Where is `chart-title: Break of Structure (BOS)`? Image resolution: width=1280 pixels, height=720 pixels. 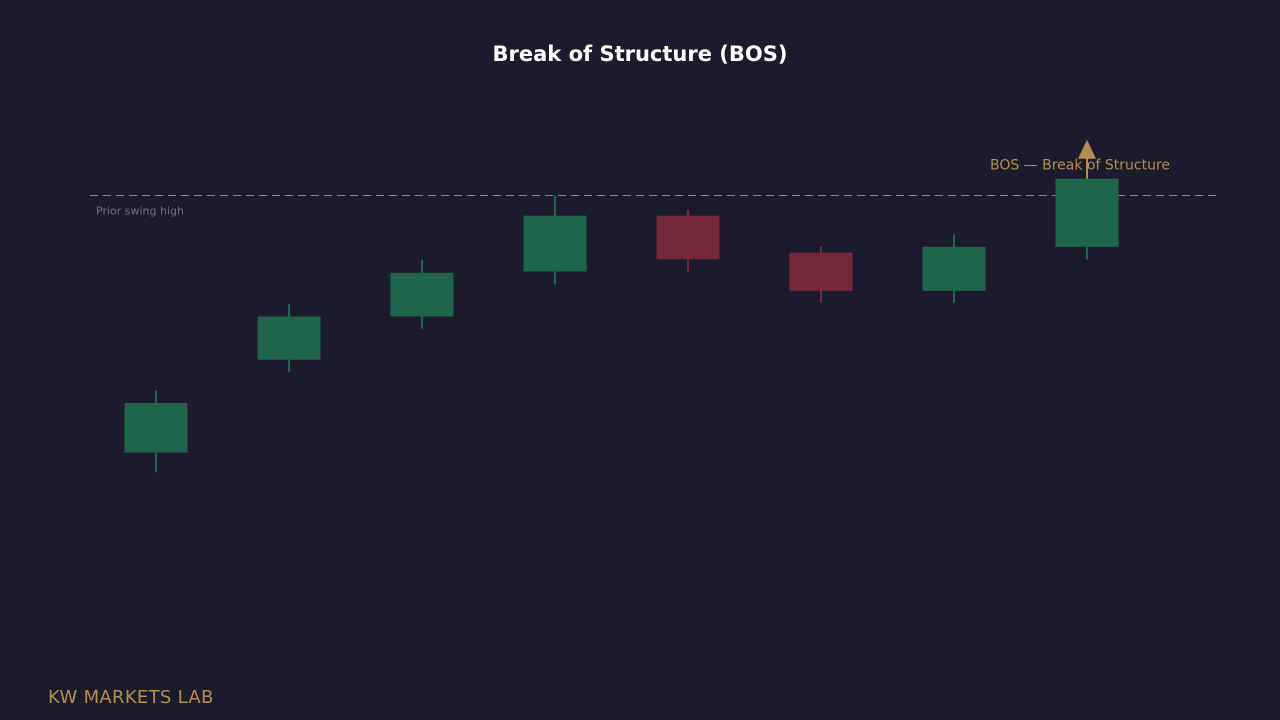
chart-title: Break of Structure (BOS) is located at coordinates (640, 54).